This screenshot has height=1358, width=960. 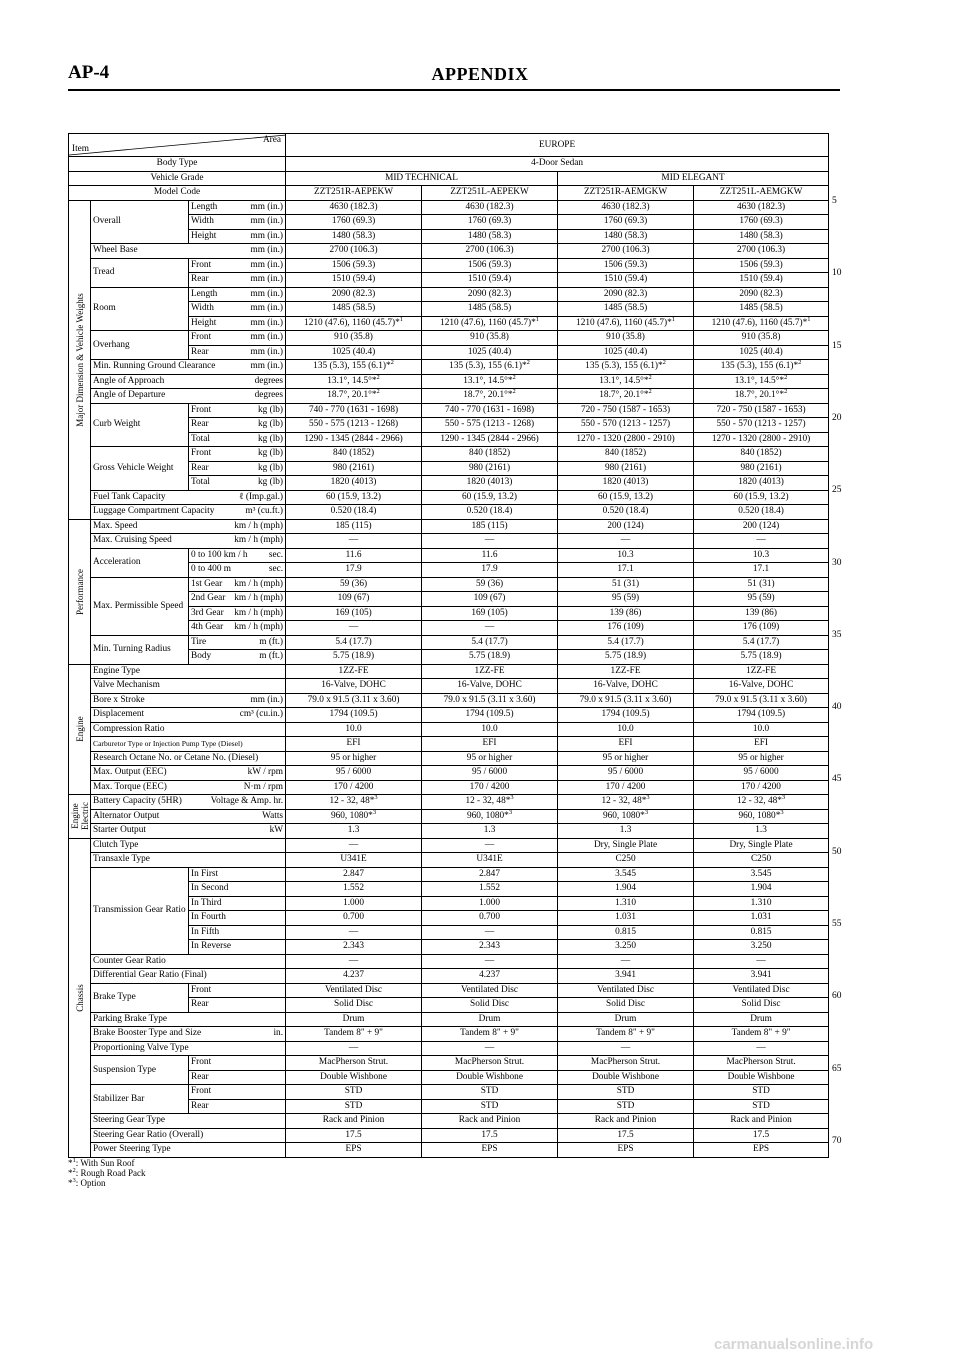 What do you see at coordinates (200, 1004) in the screenshot?
I see `label-text: Rear` at bounding box center [200, 1004].